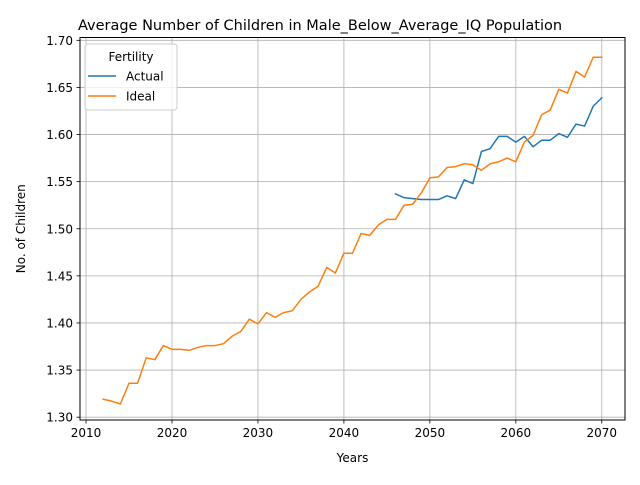 The image size is (640, 485). What do you see at coordinates (258, 433) in the screenshot?
I see `x-tick-label: 2030` at bounding box center [258, 433].